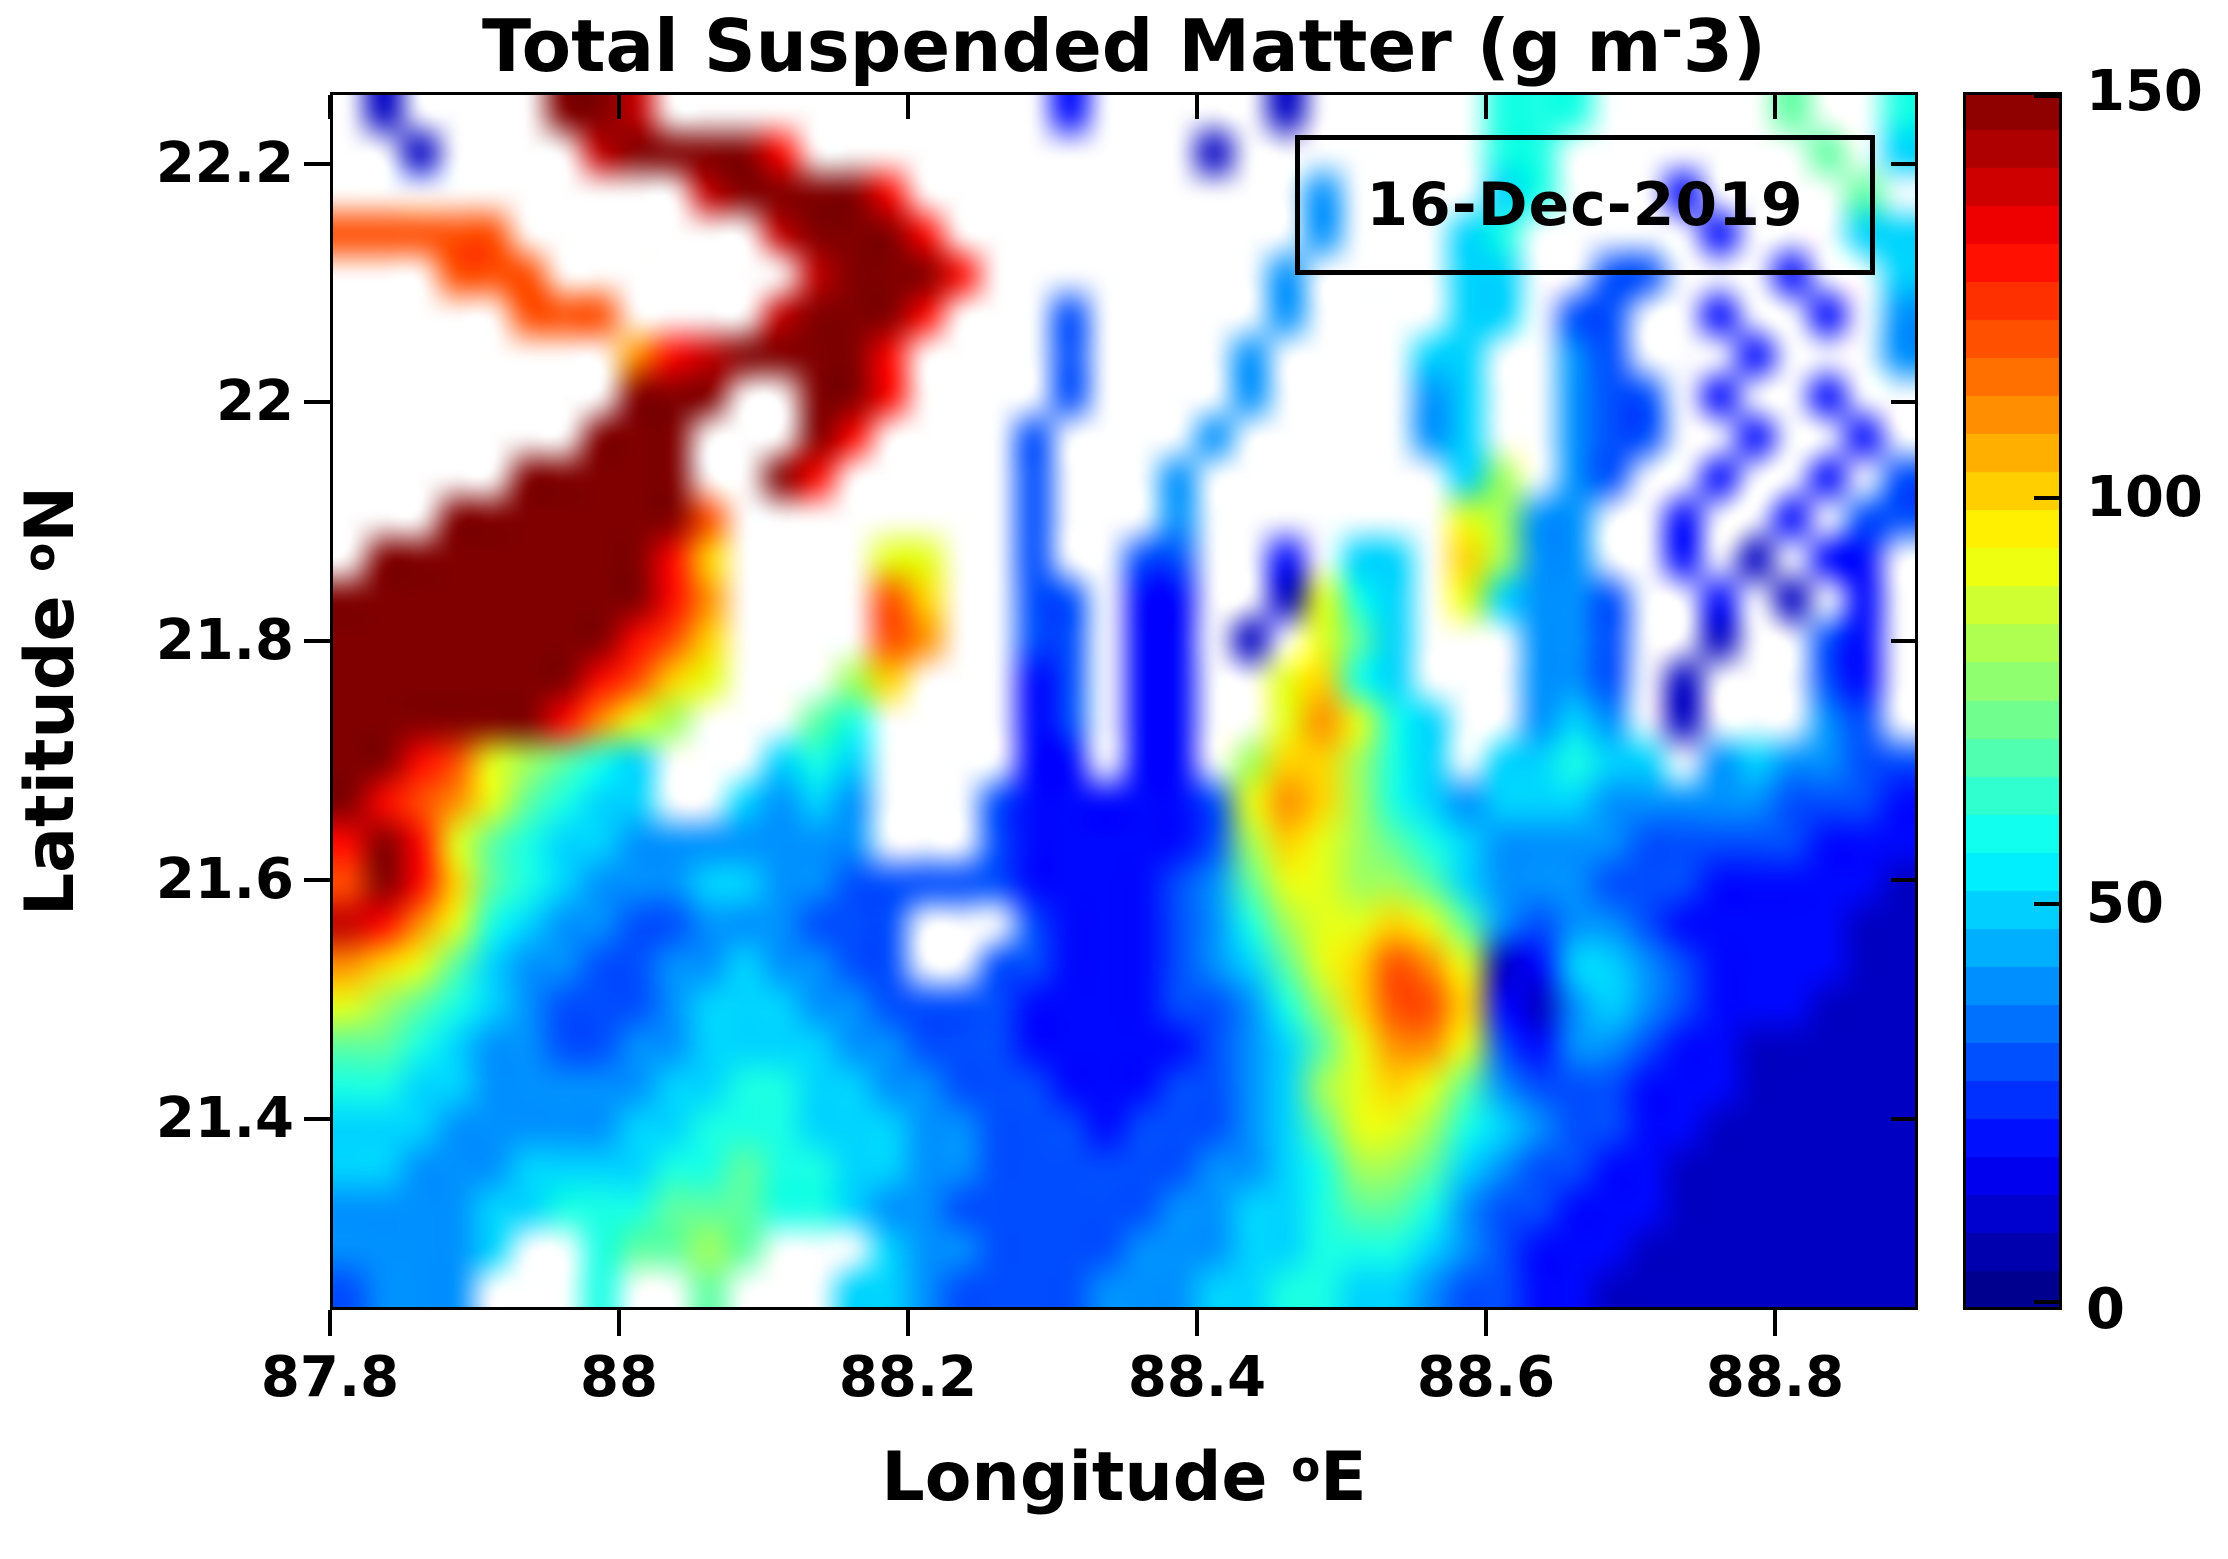 The width and height of the screenshot is (2228, 1559). I want to click on x-tick-label: 88, so click(619, 1377).